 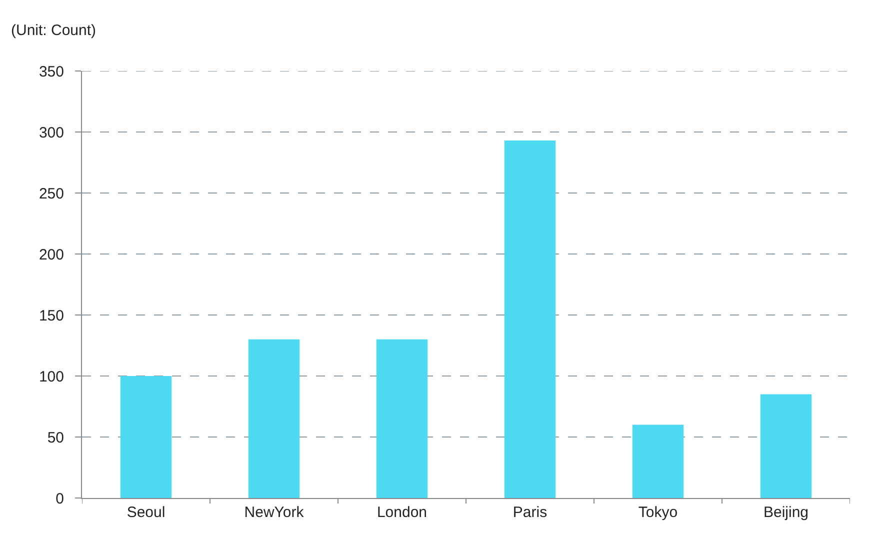 What do you see at coordinates (658, 512) in the screenshot?
I see `x-tick-label: Tokyo` at bounding box center [658, 512].